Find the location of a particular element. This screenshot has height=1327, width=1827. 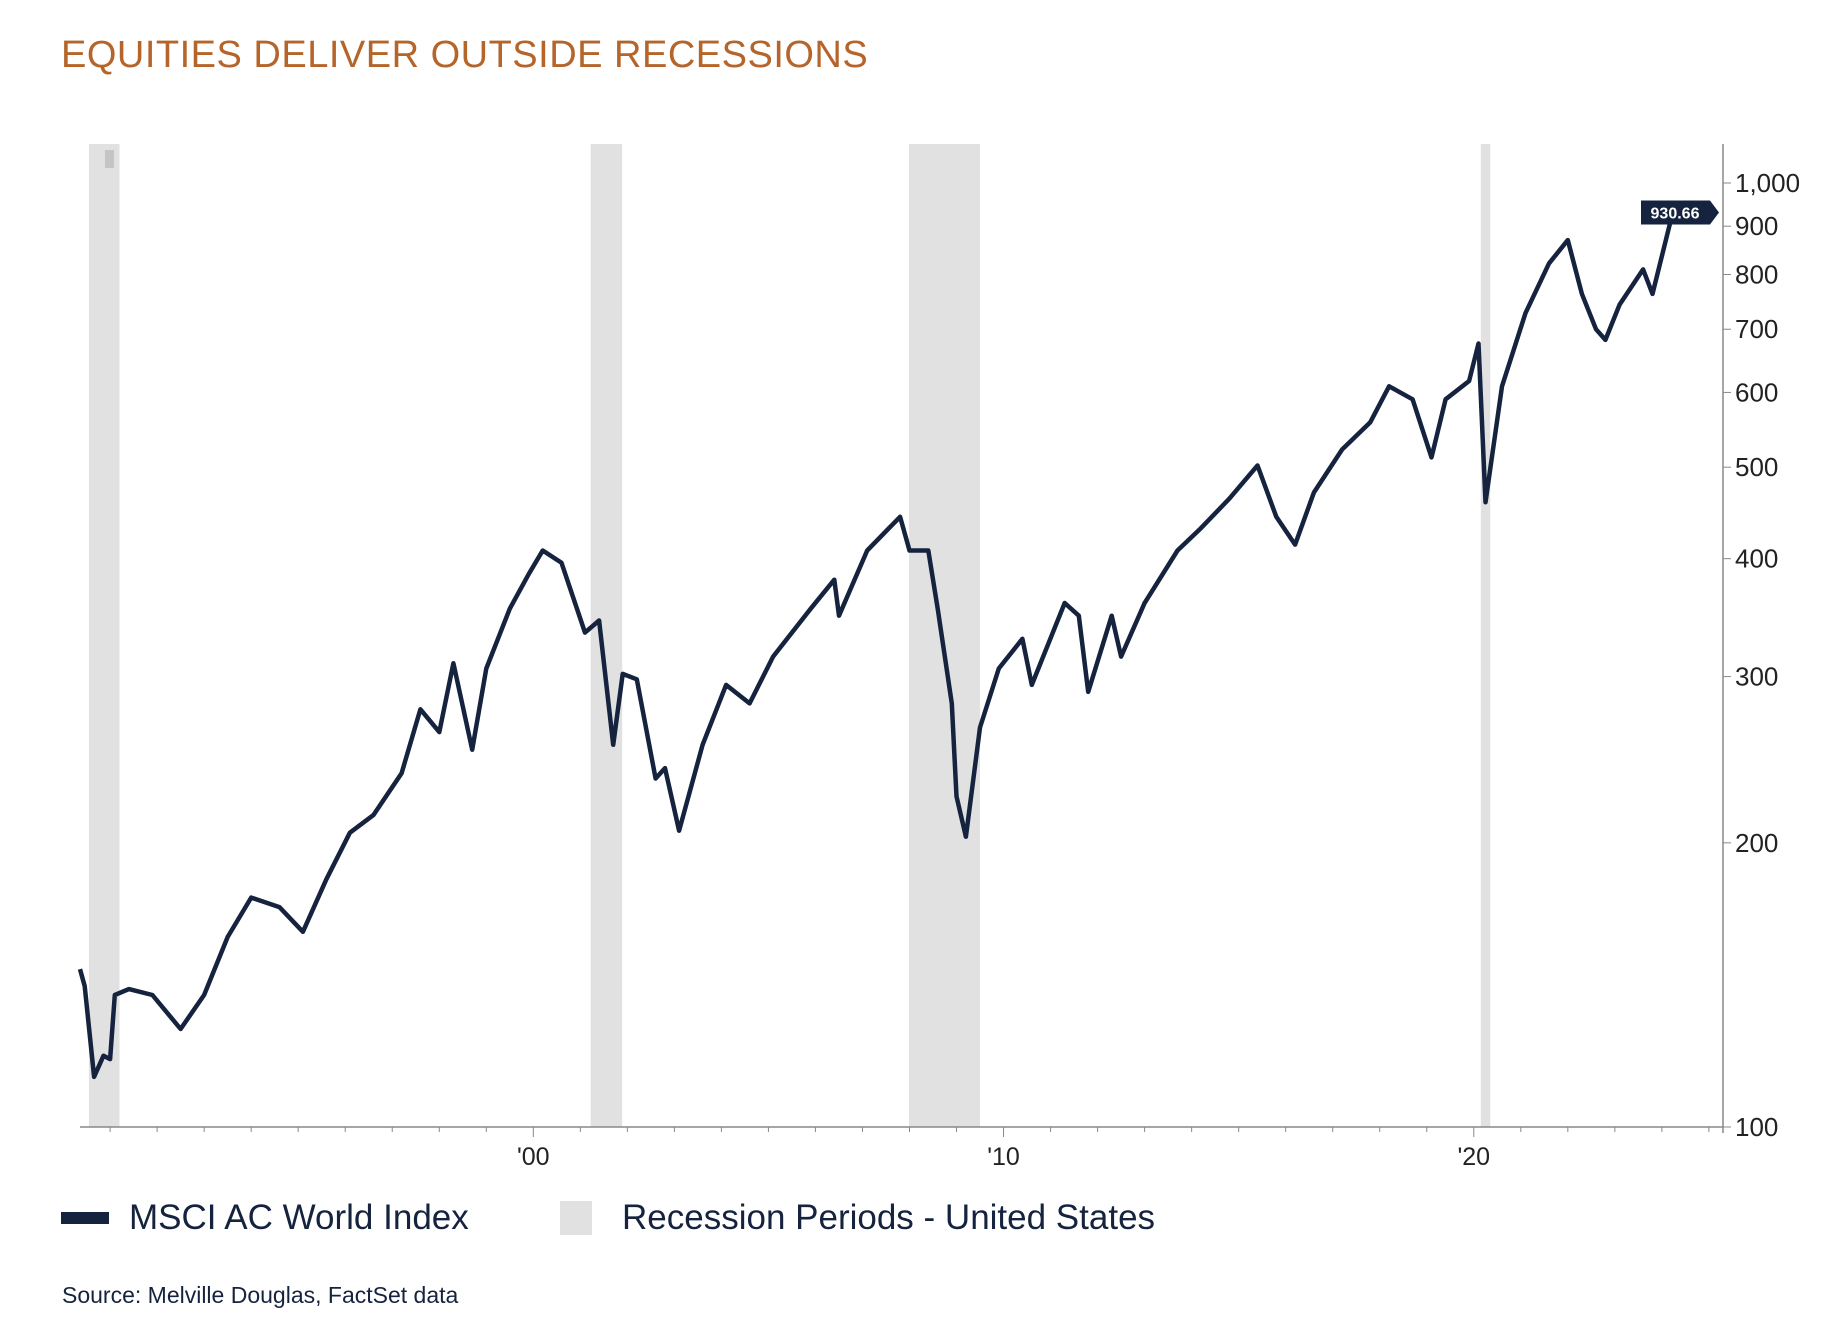

source-note: Source: Melville Douglas, FactSet data is located at coordinates (260, 1295).